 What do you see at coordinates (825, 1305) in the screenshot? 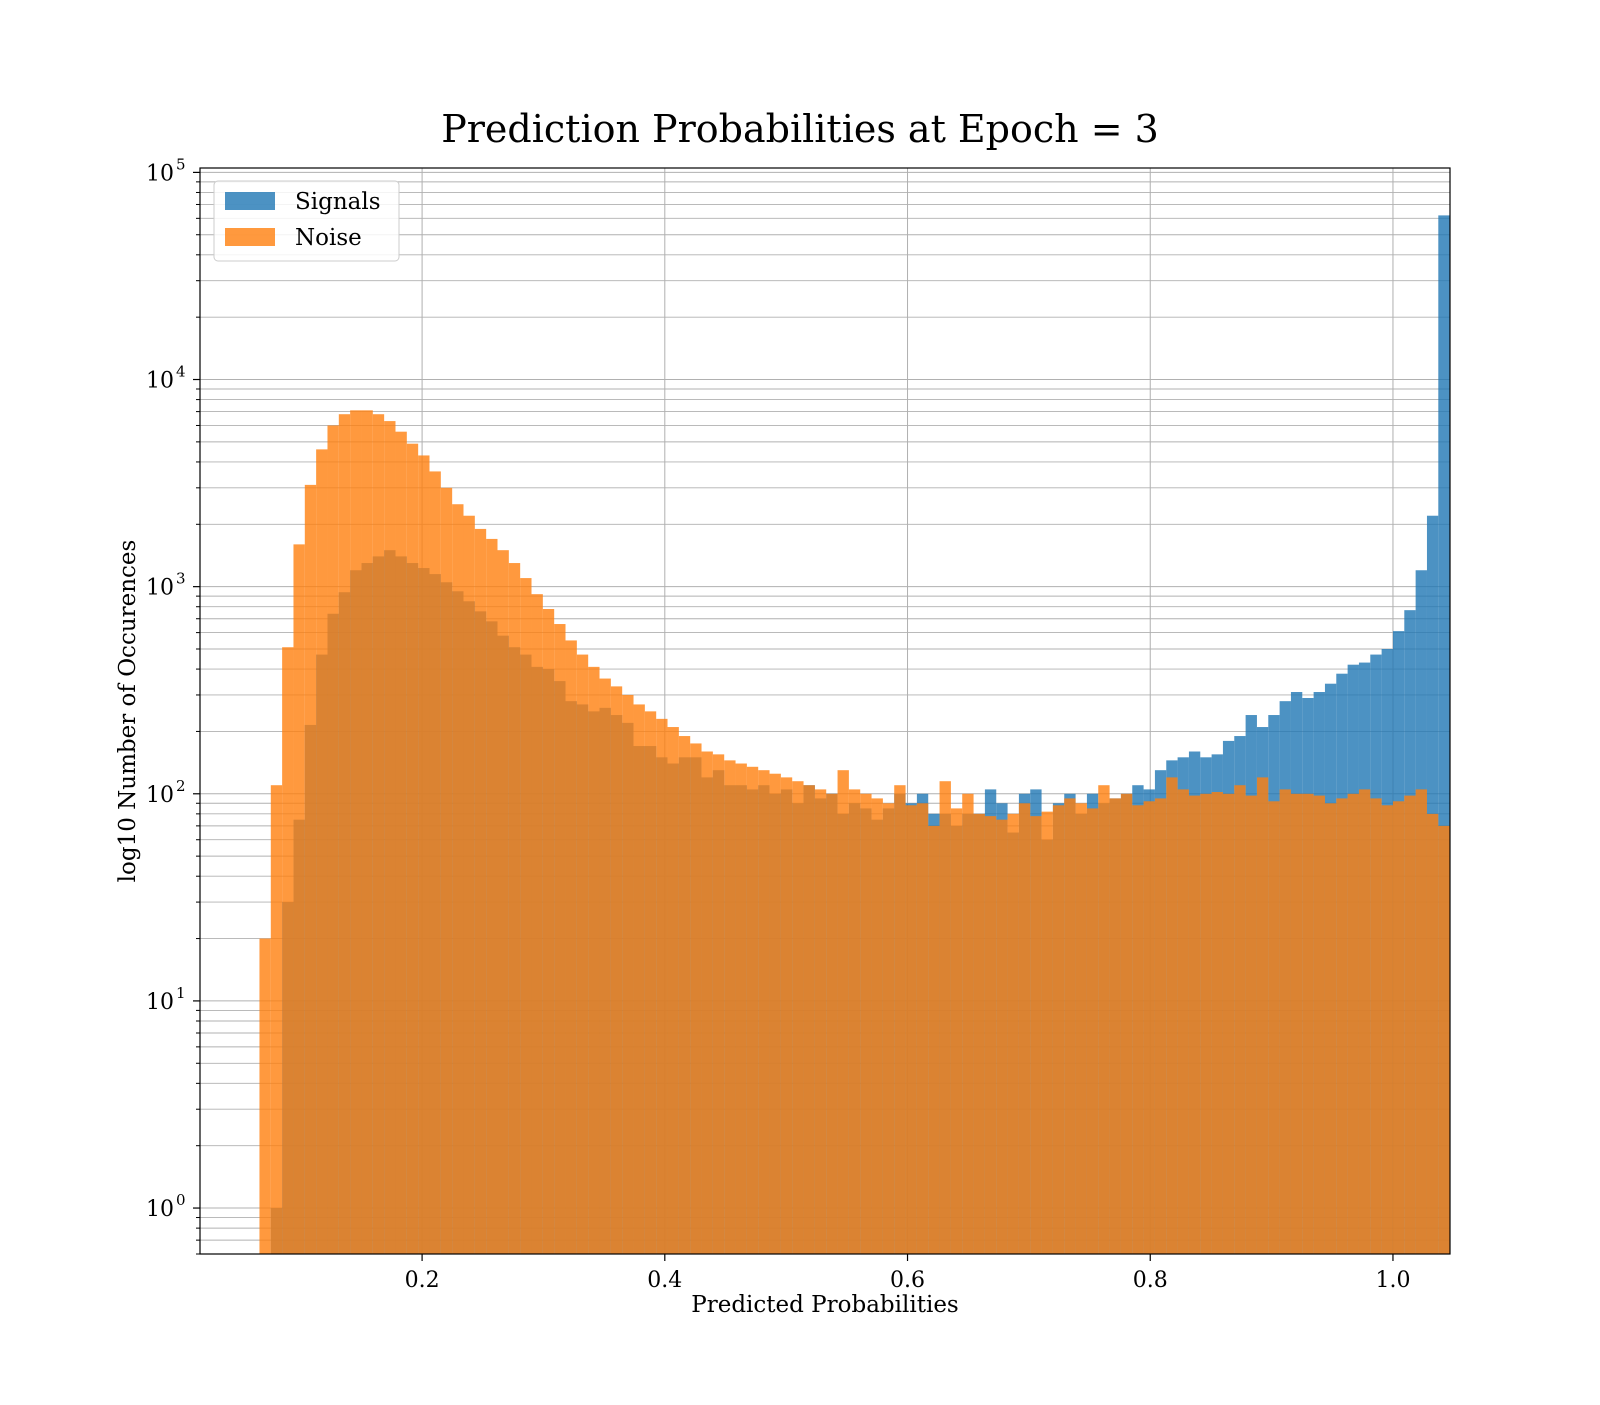
I see `x-axis-label: Predicted Probabilities` at bounding box center [825, 1305].